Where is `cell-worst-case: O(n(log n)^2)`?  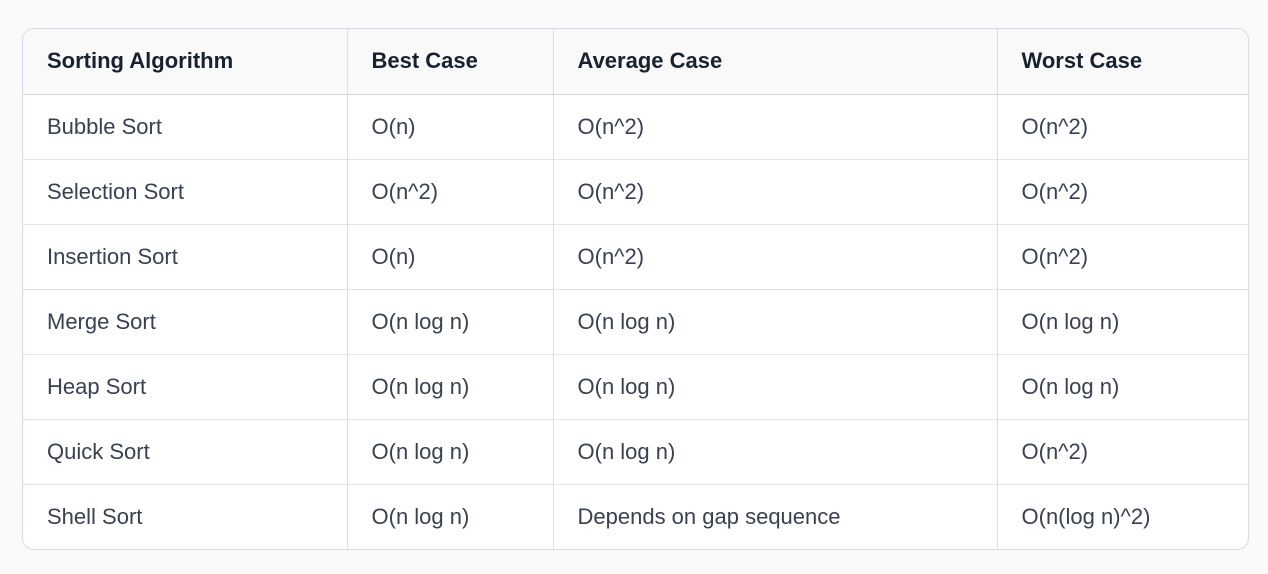
cell-worst-case: O(n(log n)^2) is located at coordinates (1122, 516).